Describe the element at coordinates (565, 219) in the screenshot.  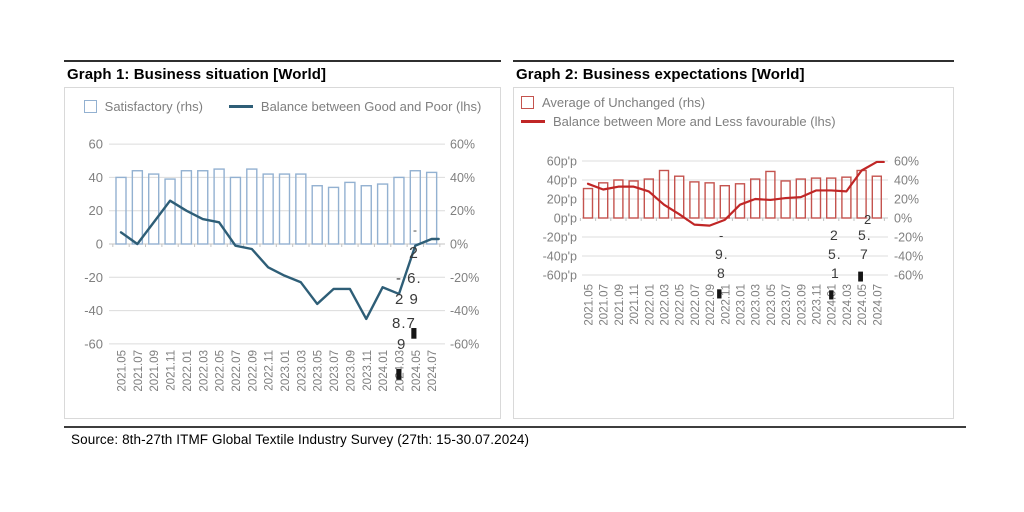
I see `svg-text: 0p'p` at that location.